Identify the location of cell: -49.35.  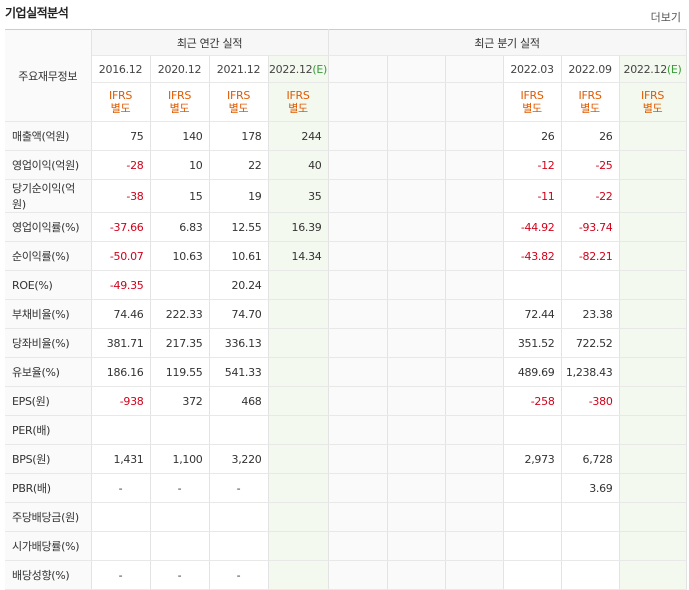
(121, 285).